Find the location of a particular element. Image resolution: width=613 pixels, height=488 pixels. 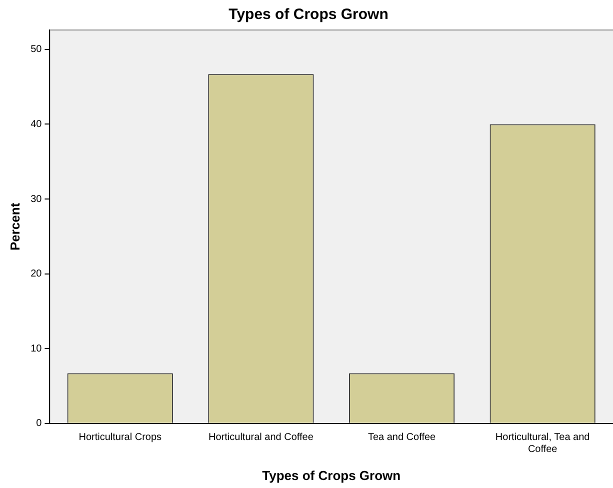

x-tick-label: Tea and Coffee is located at coordinates (402, 438).